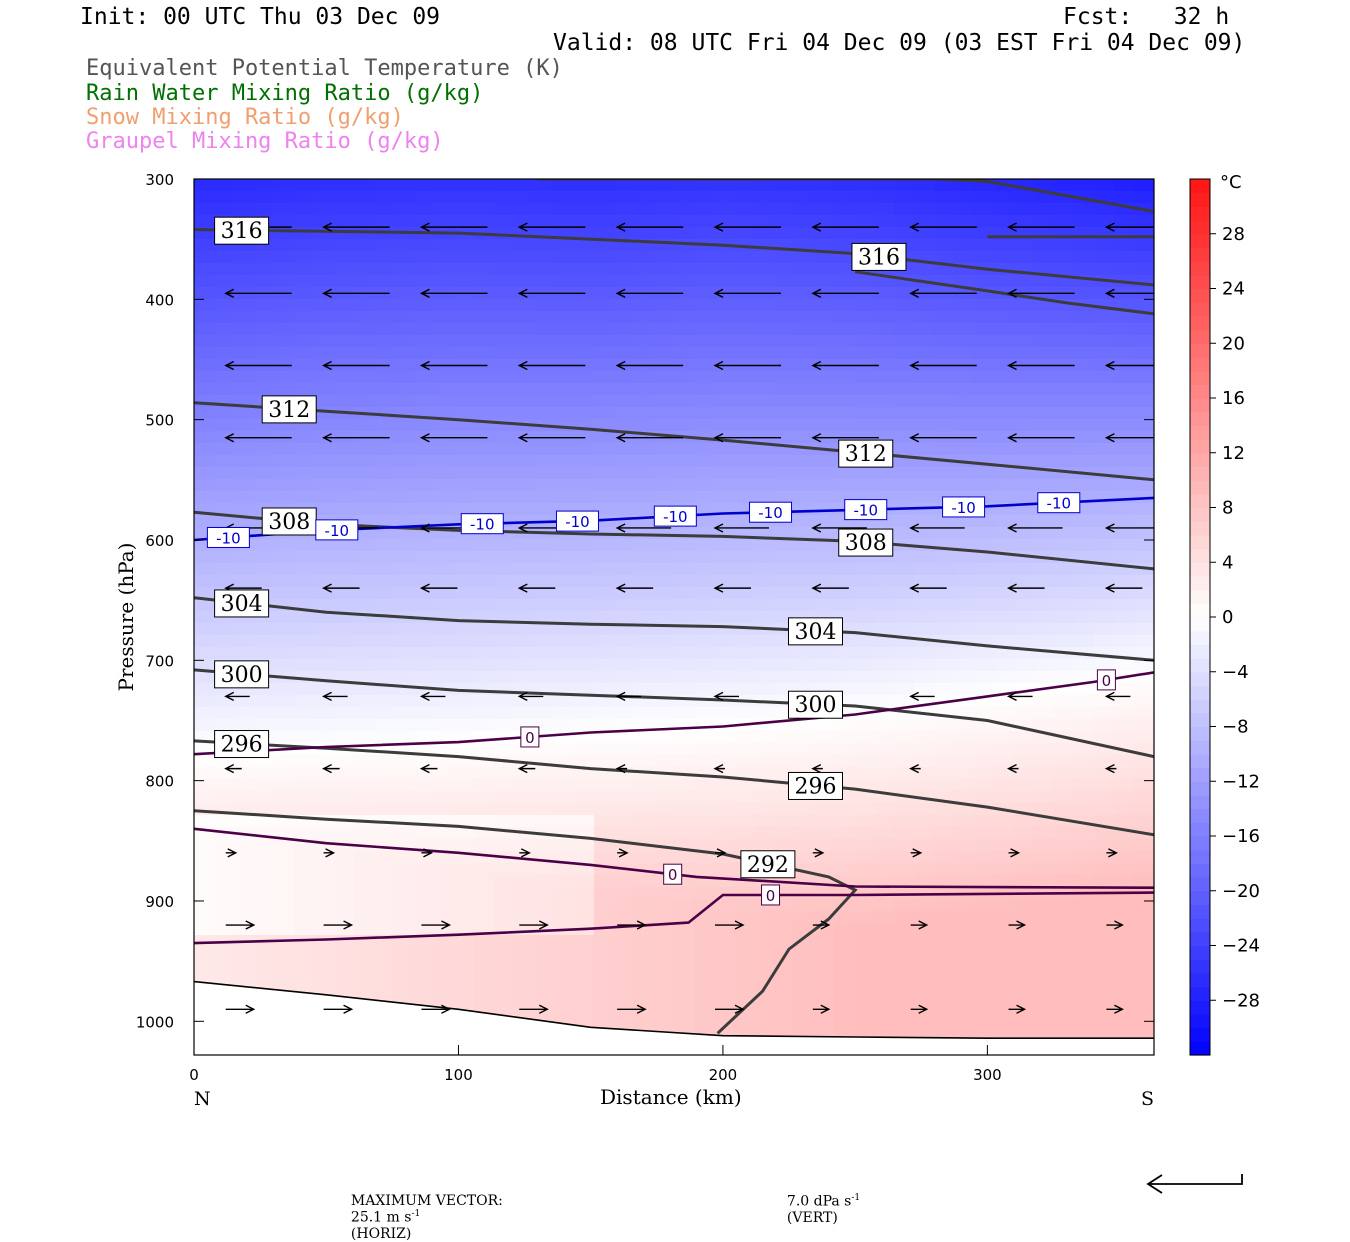  Describe the element at coordinates (771, 896) in the screenshot. I see `isotherm-label: 0` at that location.